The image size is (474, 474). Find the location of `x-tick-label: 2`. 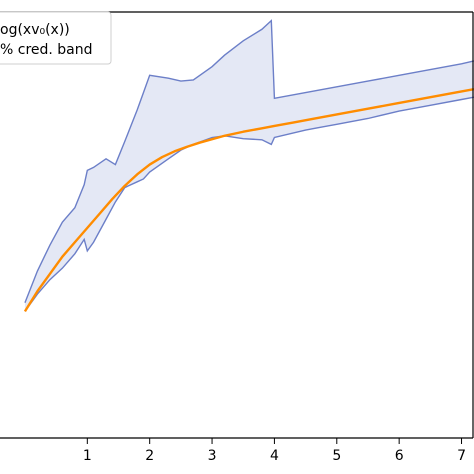

x-tick-label: 2 is located at coordinates (149, 456).